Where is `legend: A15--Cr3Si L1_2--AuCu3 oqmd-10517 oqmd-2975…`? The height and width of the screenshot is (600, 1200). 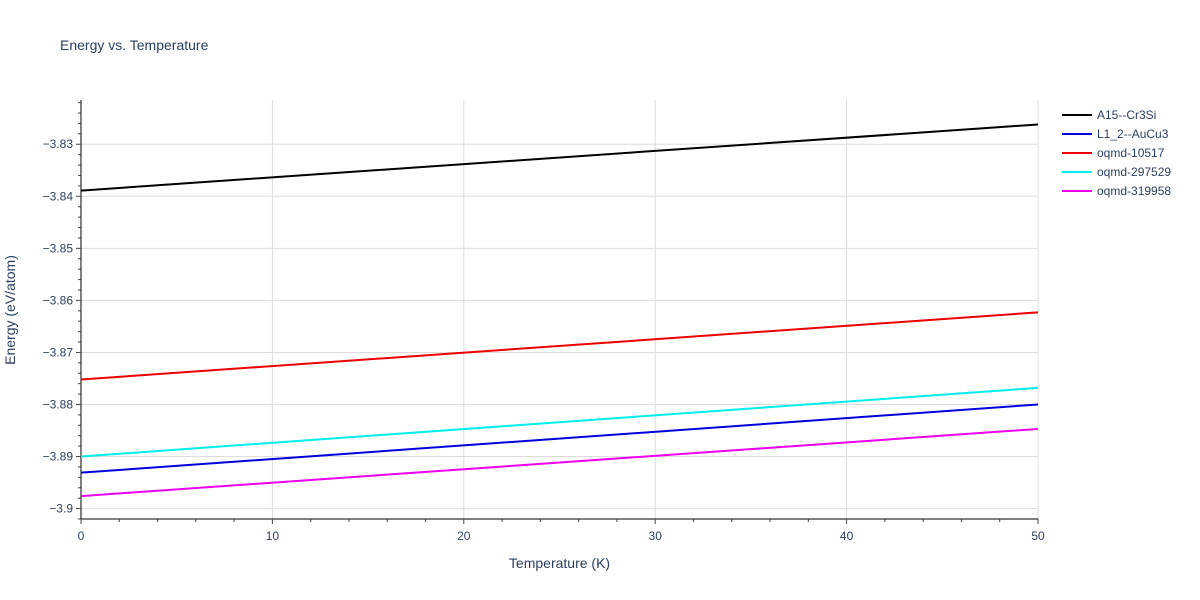
legend: A15--Cr3Si L1_2--AuCu3 oqmd-10517 oqmd-2975… is located at coordinates (1116, 153).